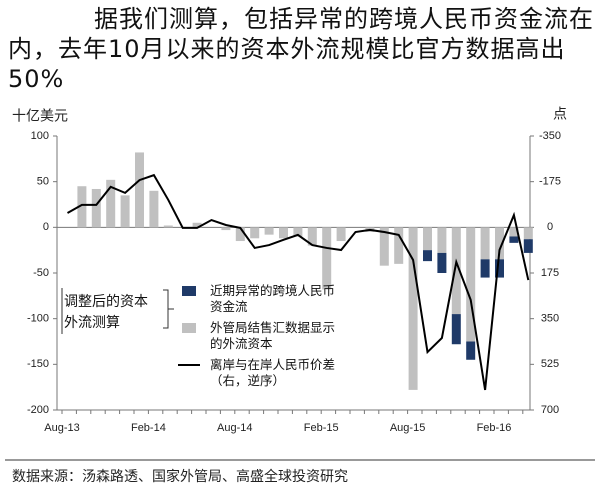  I want to click on y-tick-label: -50, so click(41, 273).